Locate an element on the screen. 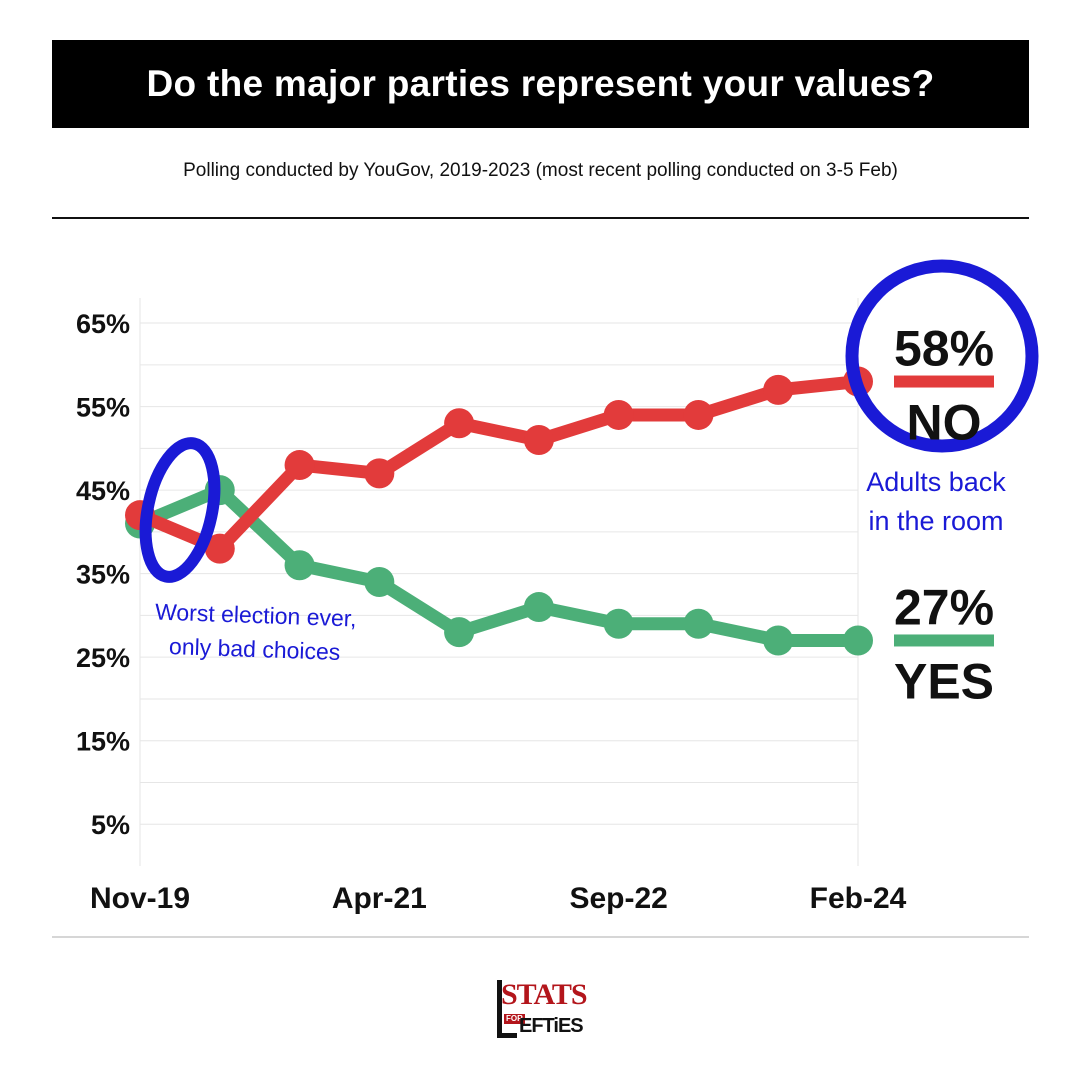 This screenshot has width=1080, height=1080. end-label-yes-swatch is located at coordinates (944, 640).